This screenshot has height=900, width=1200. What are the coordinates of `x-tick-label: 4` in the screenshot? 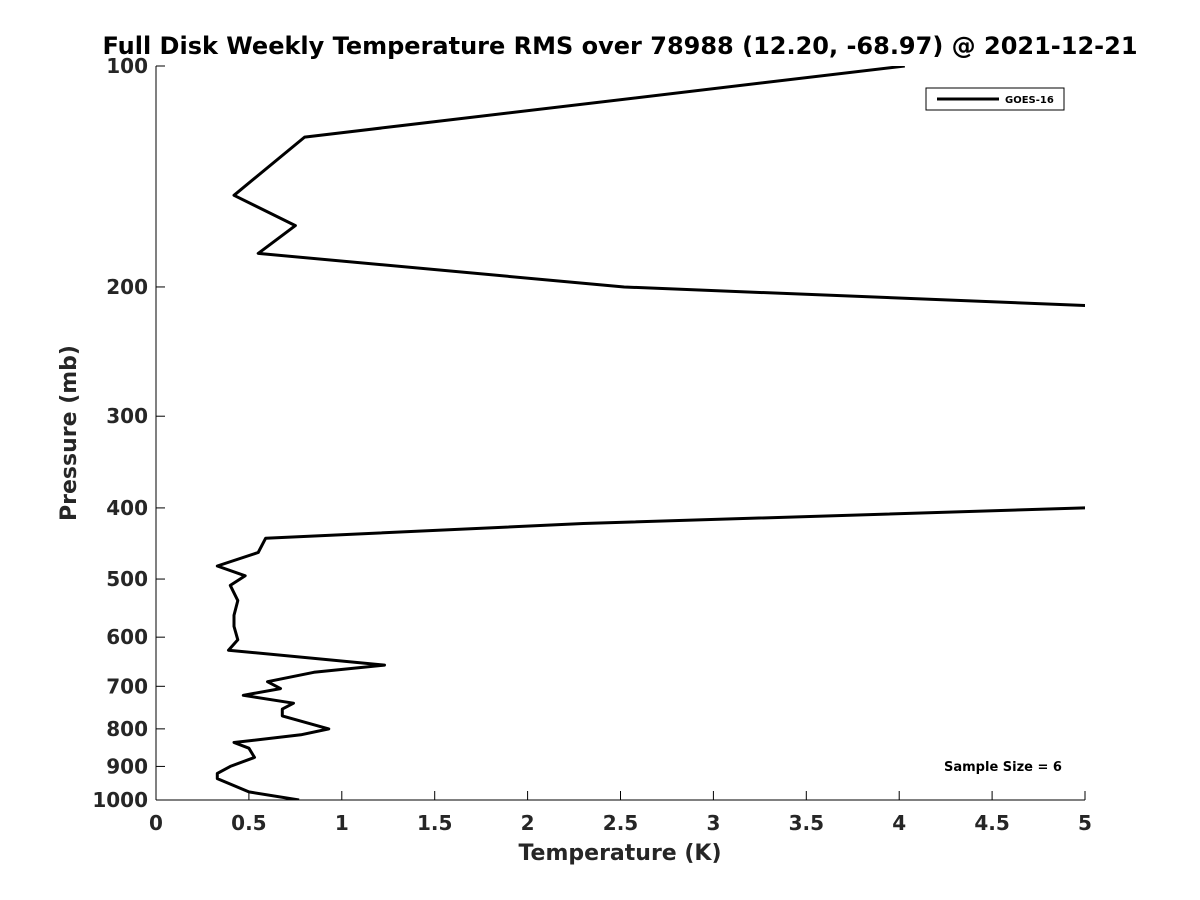 It's located at (899, 823).